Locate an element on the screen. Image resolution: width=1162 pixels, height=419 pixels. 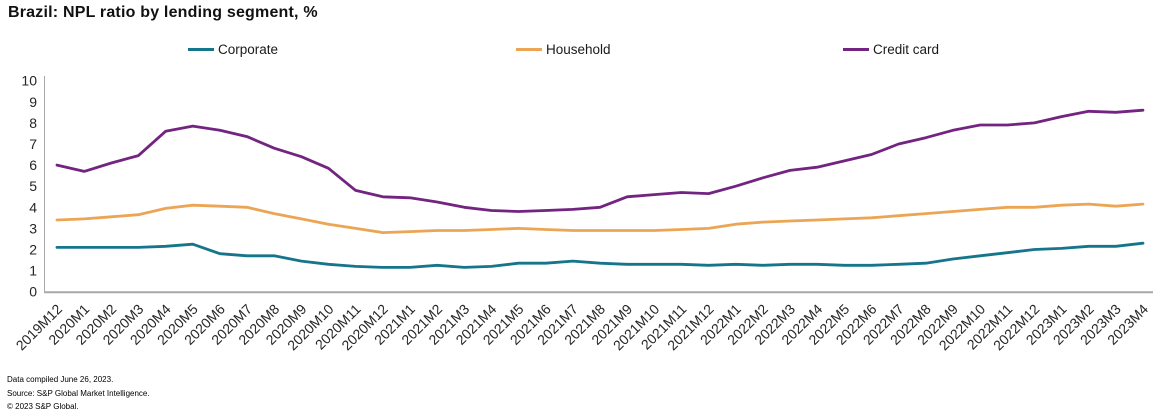
y-tick-label: 0 is located at coordinates (33, 292).